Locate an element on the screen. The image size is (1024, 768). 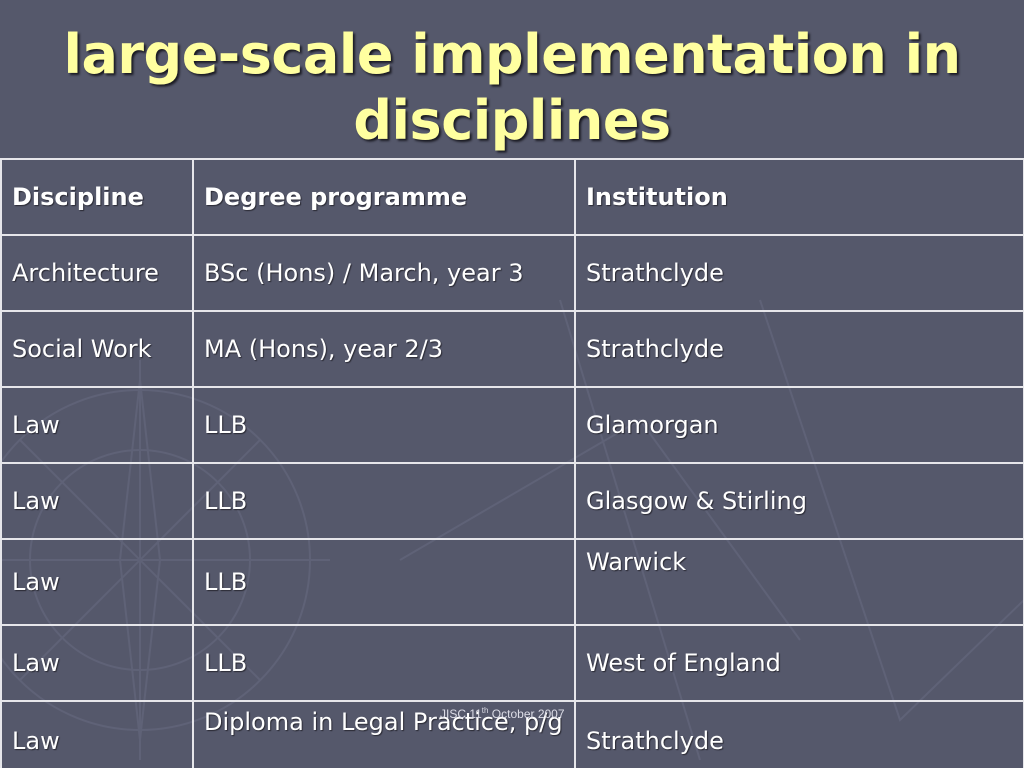
slide-footer: JISC 11th October 2007 is located at coordinates (502, 713).